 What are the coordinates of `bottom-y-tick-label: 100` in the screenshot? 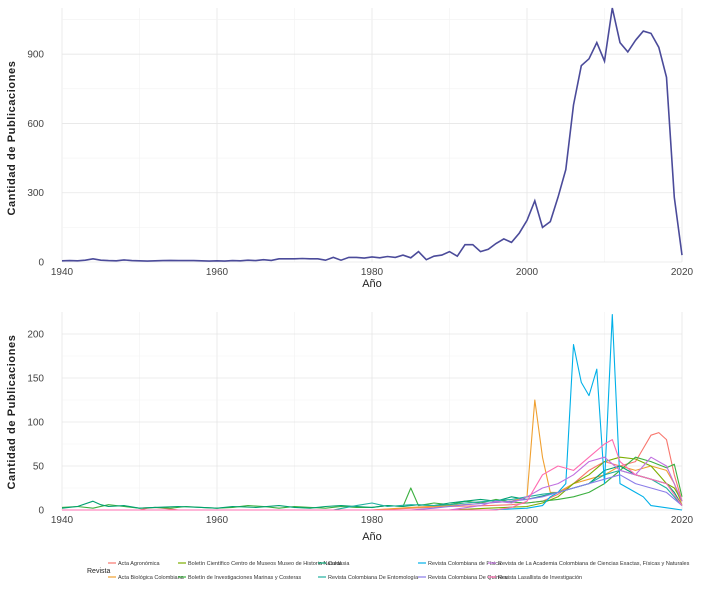 It's located at (35, 423).